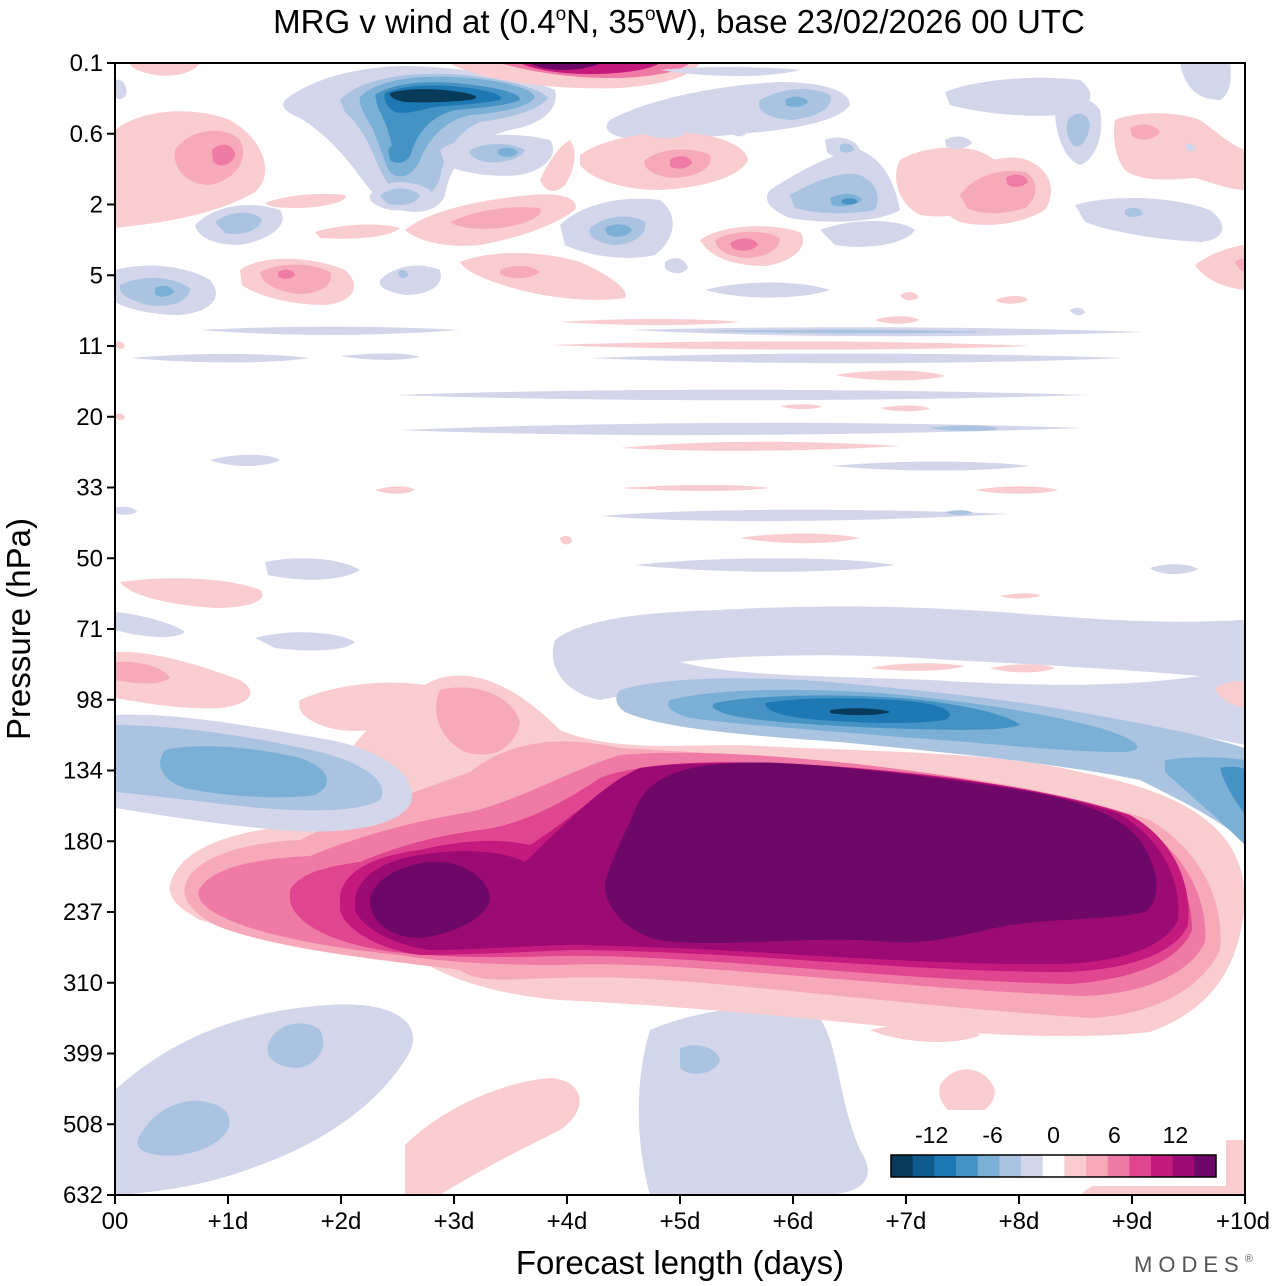  What do you see at coordinates (369, 706) in the screenshot?
I see `contour-main-pink-upper-lobe` at bounding box center [369, 706].